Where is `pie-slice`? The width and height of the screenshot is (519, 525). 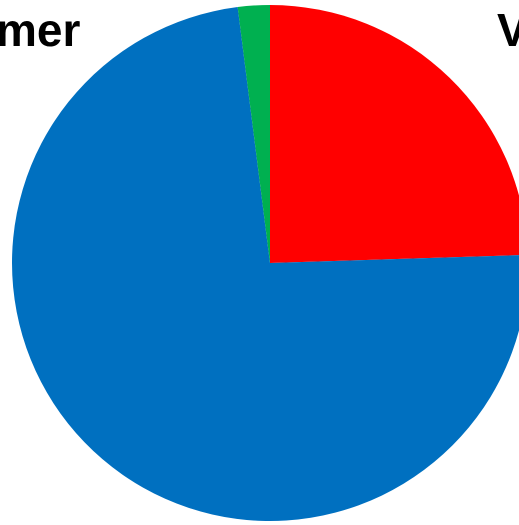 pie-slice is located at coordinates (253, 134).